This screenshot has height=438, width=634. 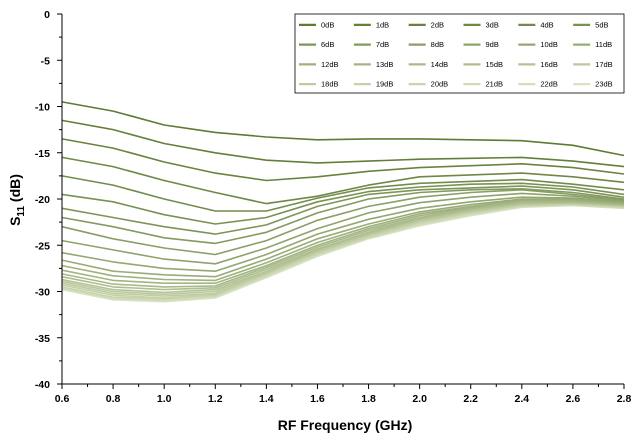 What do you see at coordinates (47, 15) in the screenshot?
I see `y-tick-label: 0` at bounding box center [47, 15].